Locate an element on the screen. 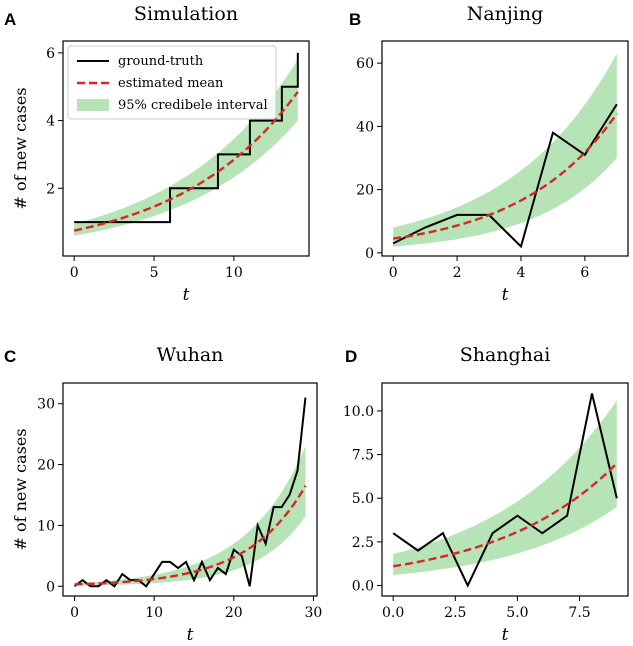 This screenshot has width=633, height=646. y-tick-label: 6 is located at coordinates (50, 54).